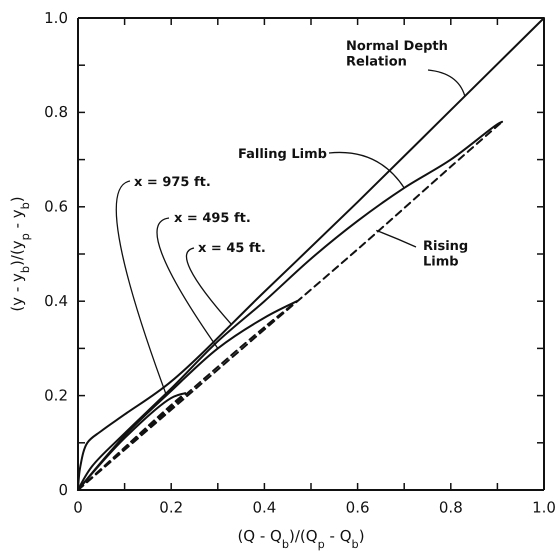 This screenshot has width=557, height=551. Describe the element at coordinates (450, 507) in the screenshot. I see `x-tick-label: 0.8` at that location.